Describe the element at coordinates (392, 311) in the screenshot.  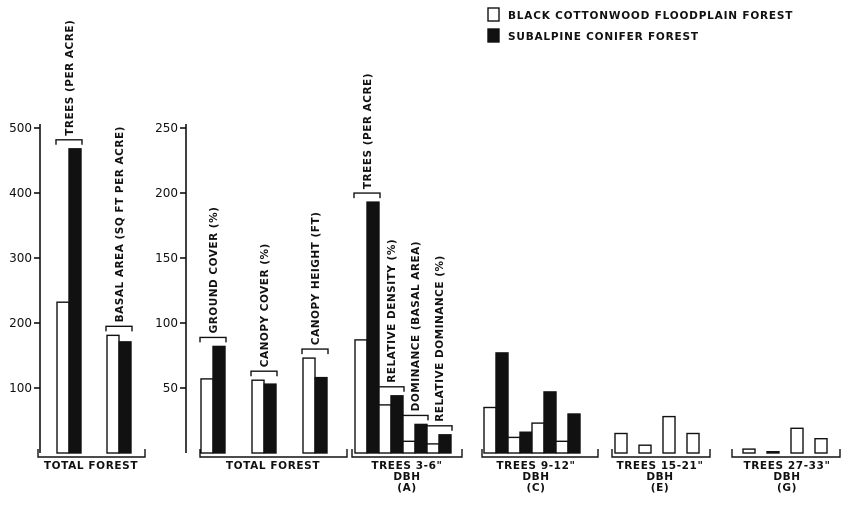
I see `metric-label: RELATIVE DENSITY (%)` at that location.